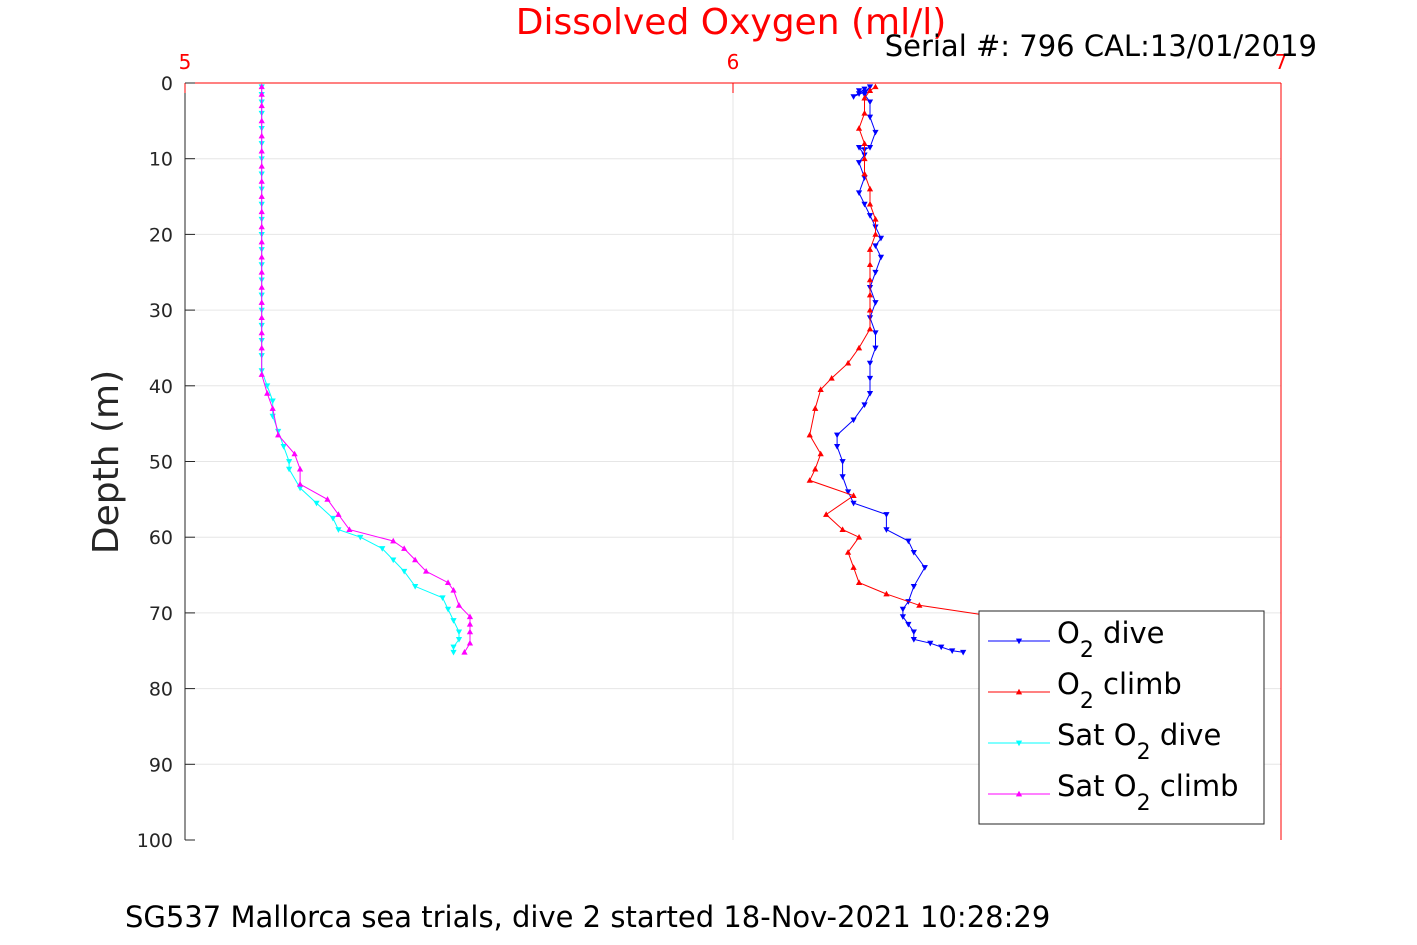  I want to click on y-axis-label: Depth (m), so click(106, 462).